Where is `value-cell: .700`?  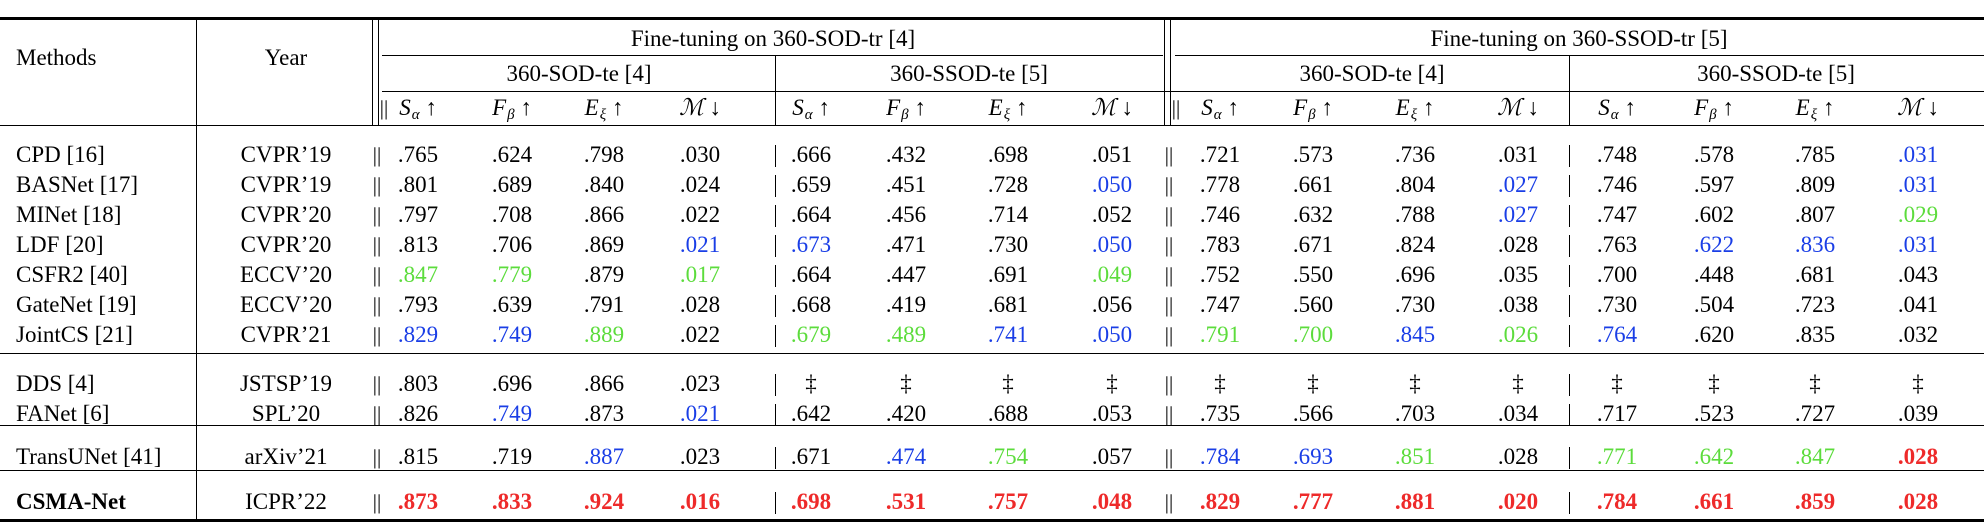 value-cell: .700 is located at coordinates (1617, 274).